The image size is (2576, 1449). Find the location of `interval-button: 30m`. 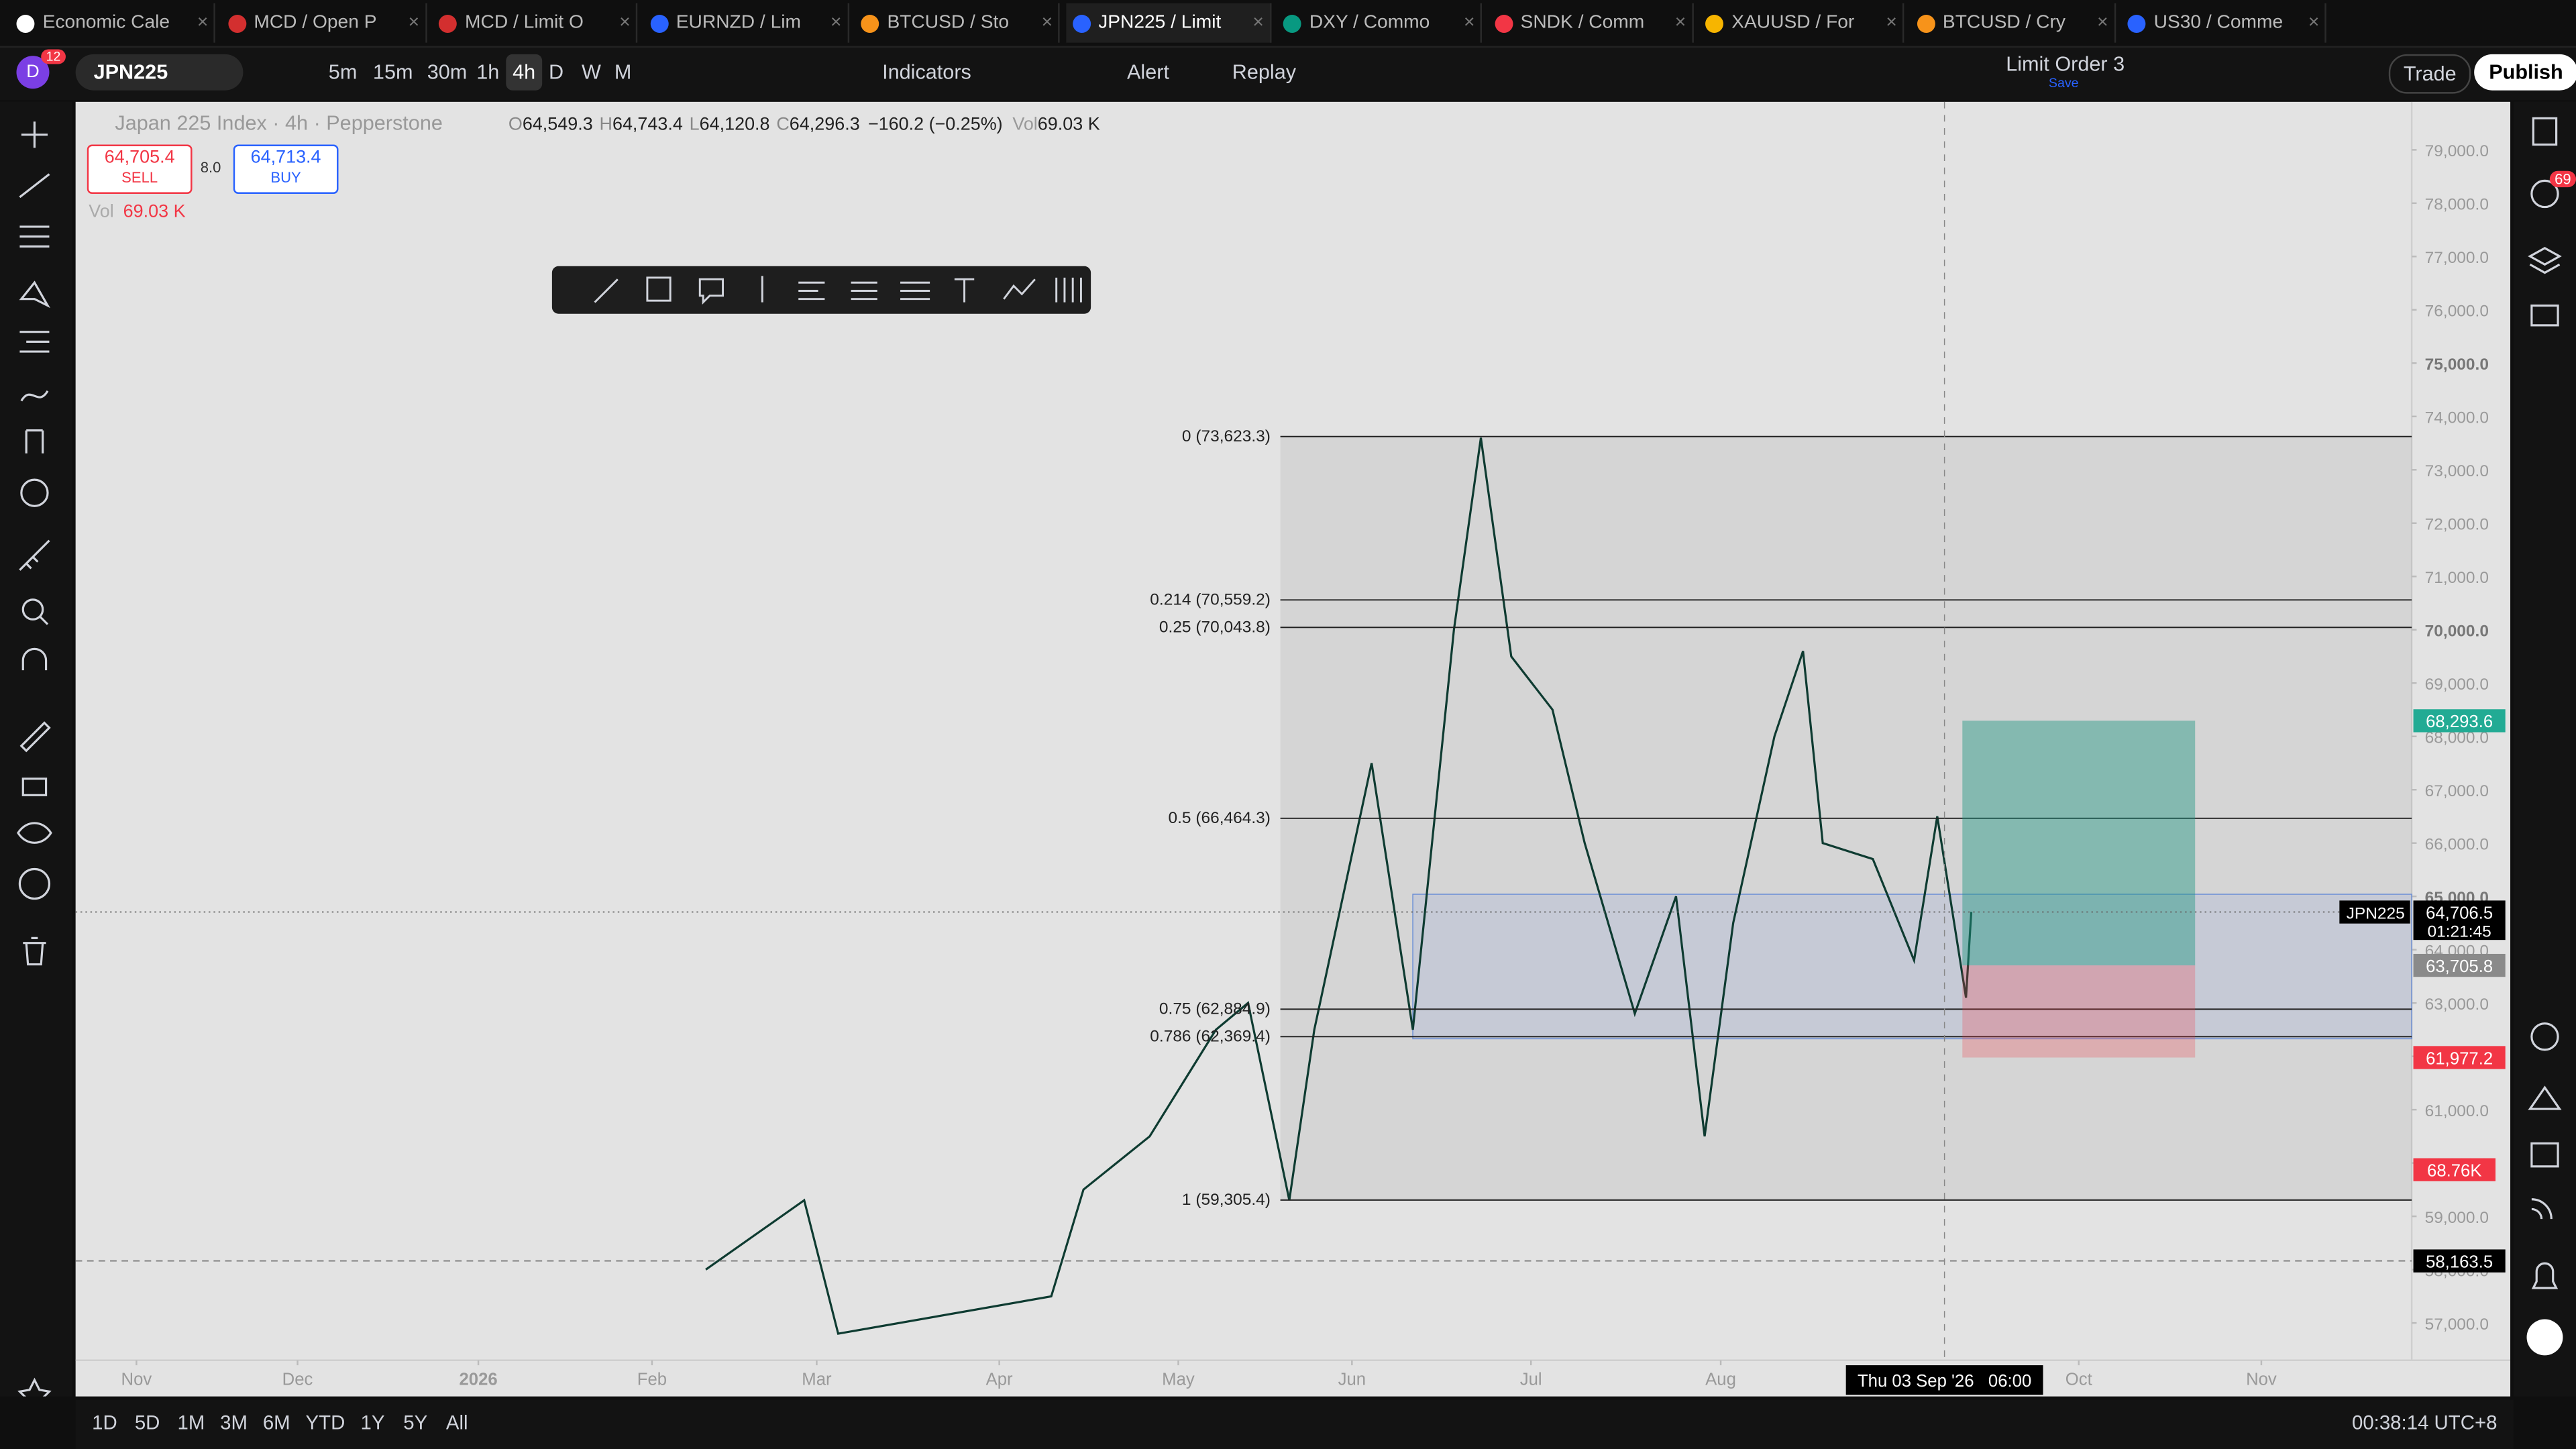

interval-button: 30m is located at coordinates (447, 72).